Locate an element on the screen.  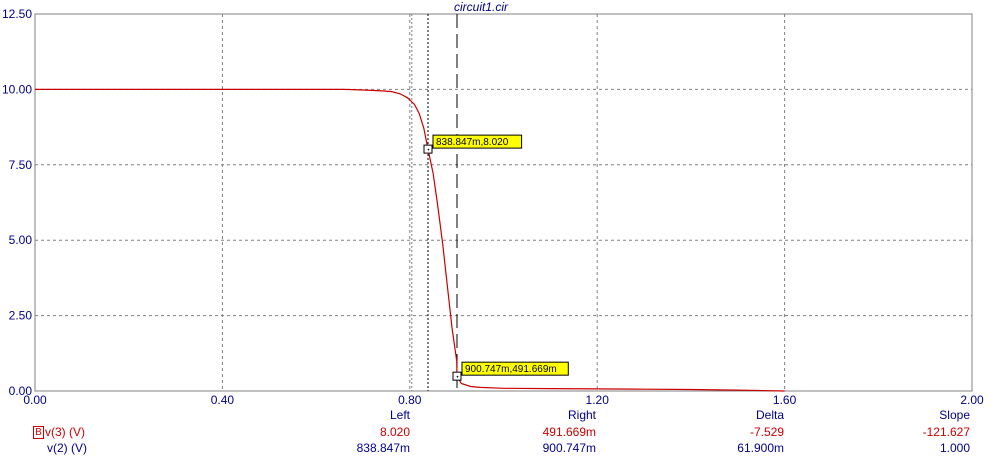
right-cursor-label-box is located at coordinates (515, 368).